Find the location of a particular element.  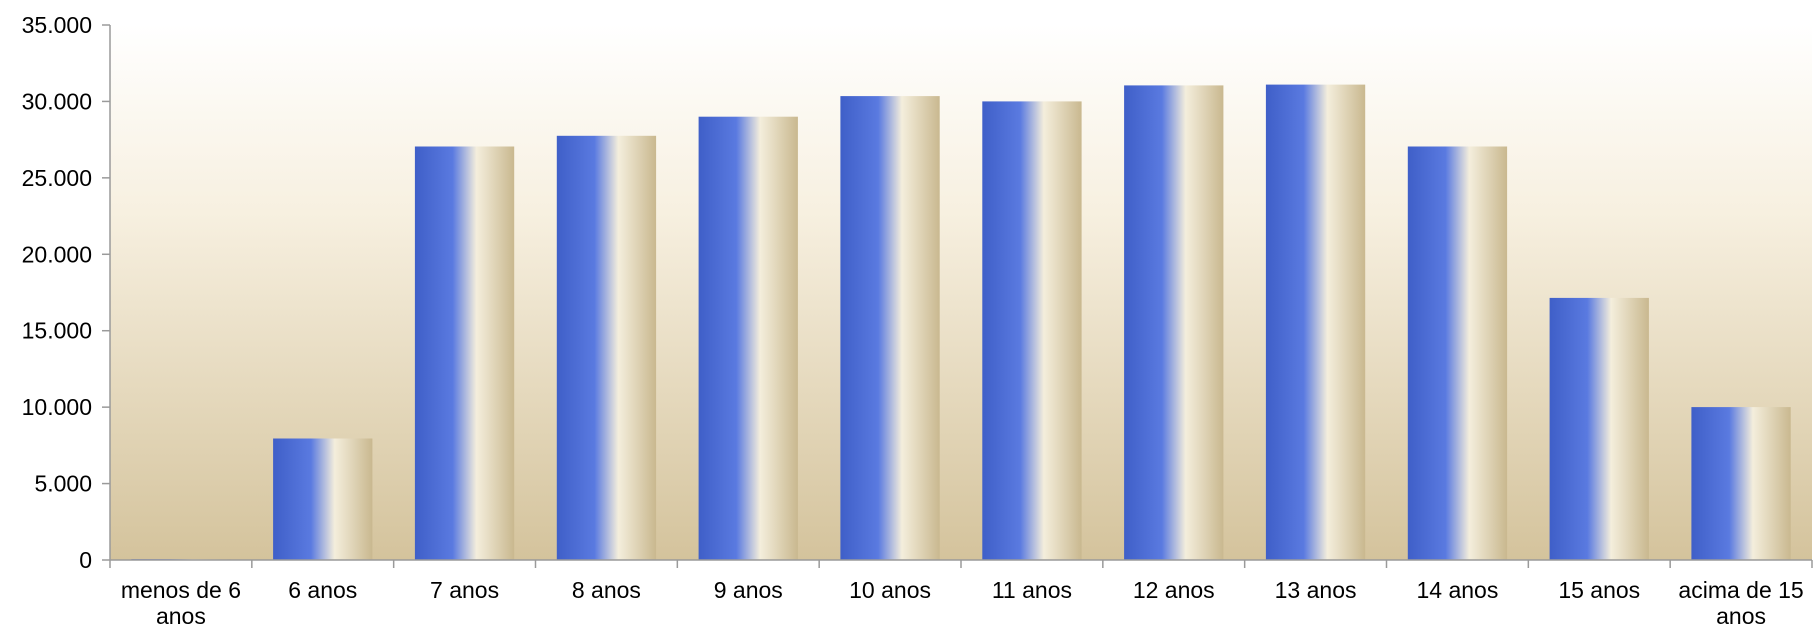

y-tick-label: 35.000 is located at coordinates (57, 25).